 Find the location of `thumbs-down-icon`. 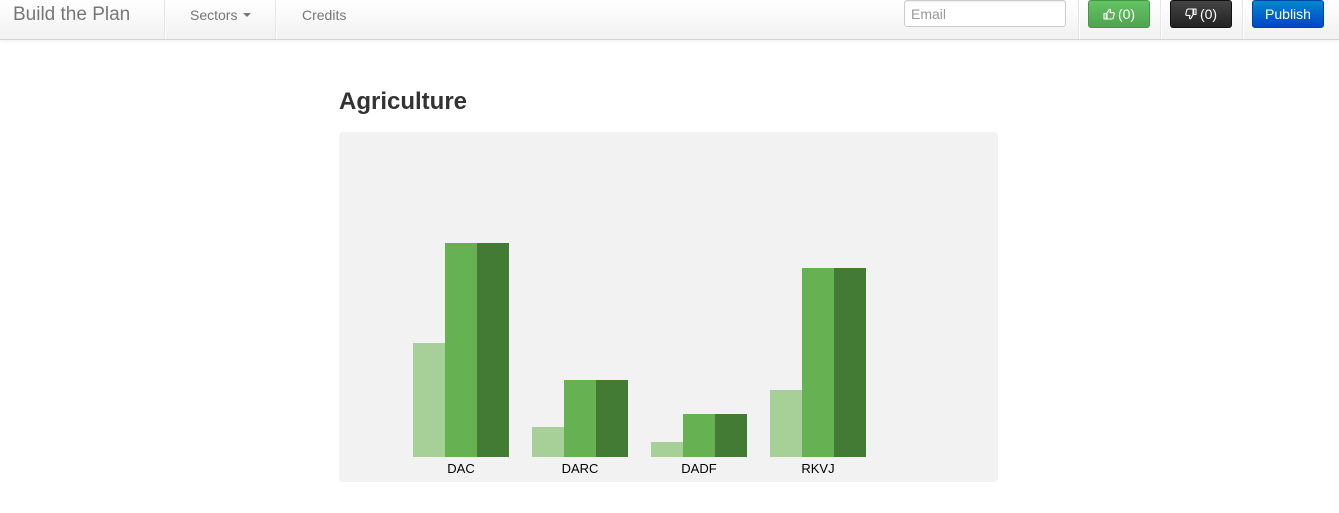

thumbs-down-icon is located at coordinates (1191, 14).